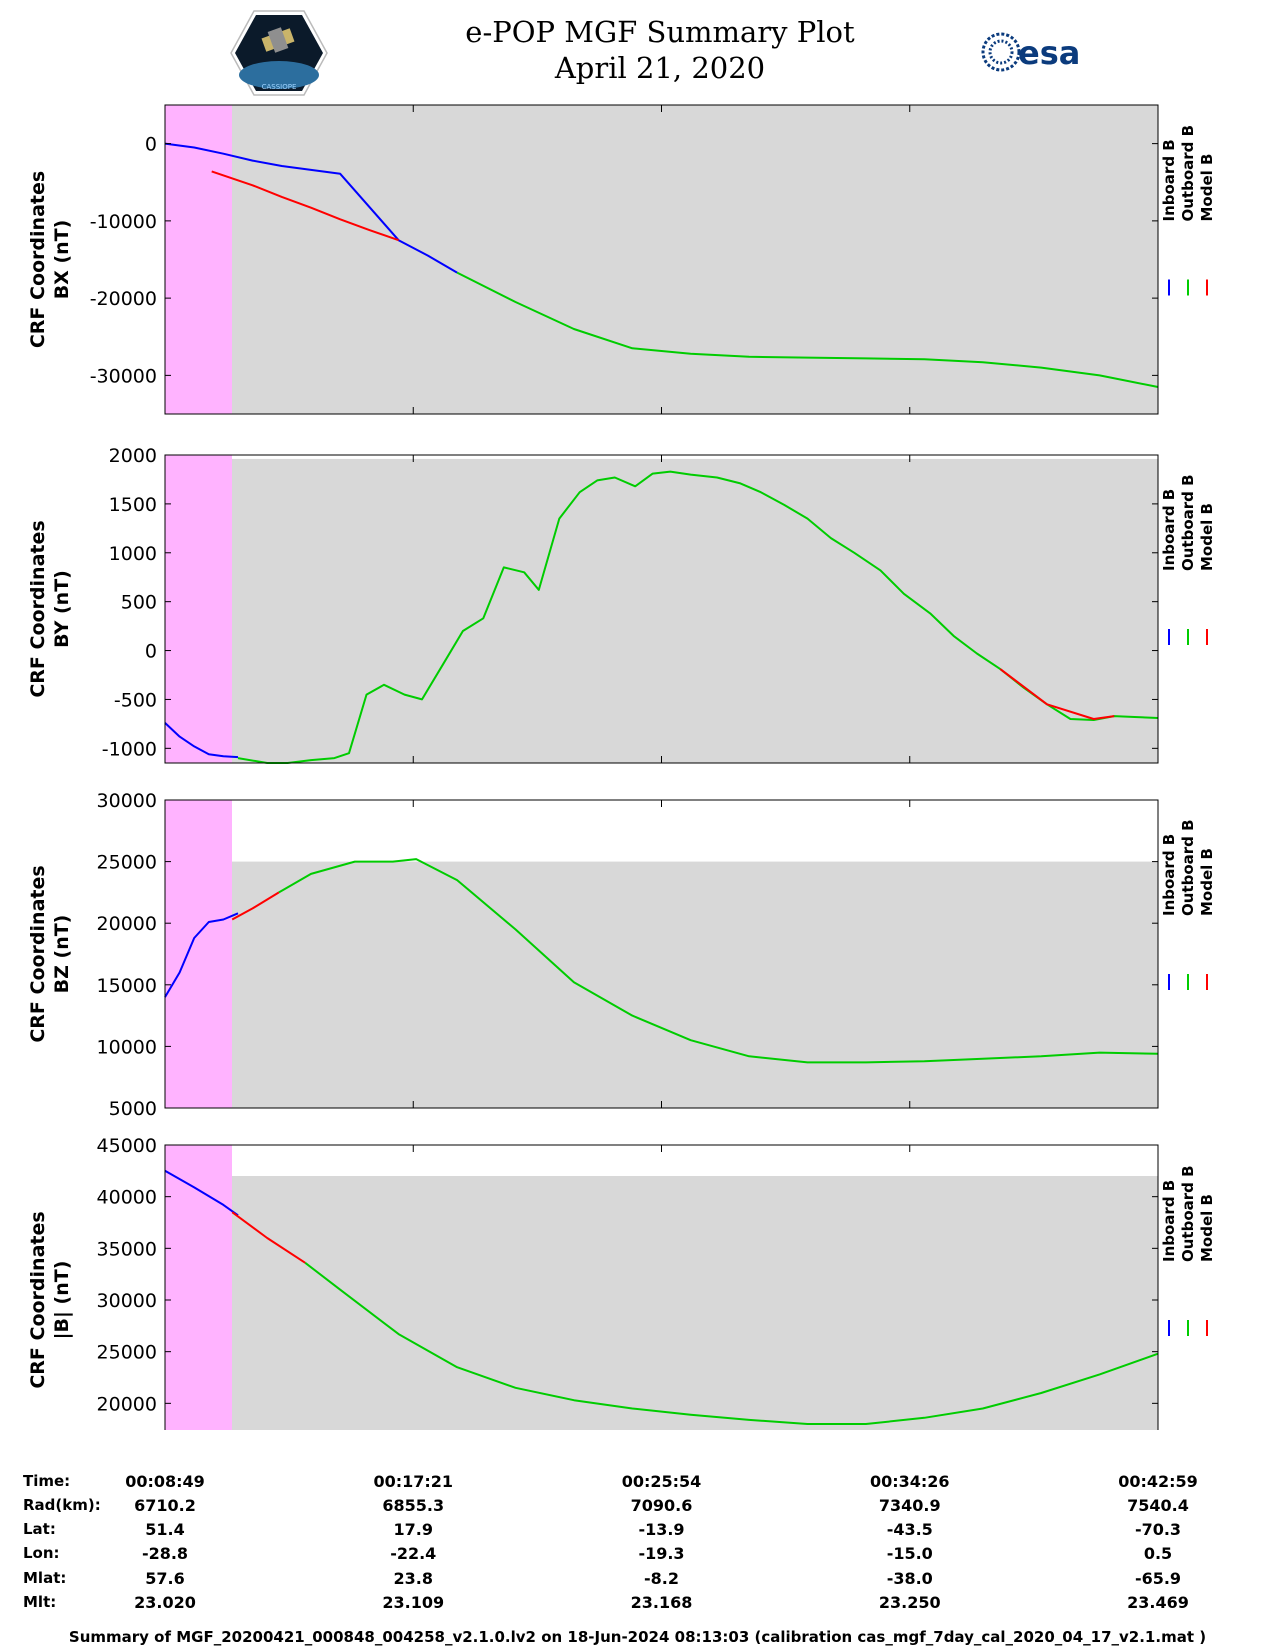 This screenshot has width=1275, height=1650. I want to click on table-cell: -65.9, so click(1158, 1578).